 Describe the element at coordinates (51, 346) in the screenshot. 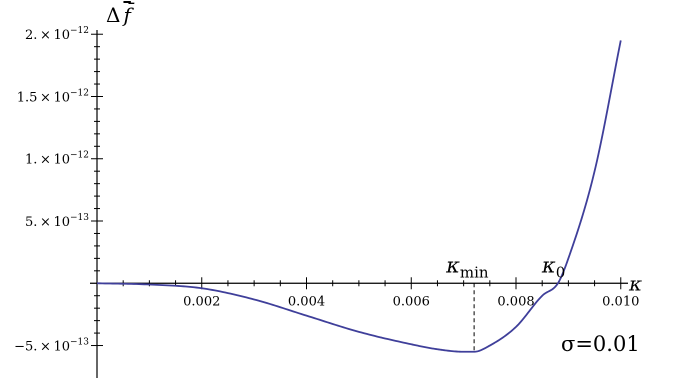

I see `y-tick-label: −5. × 10−13` at that location.